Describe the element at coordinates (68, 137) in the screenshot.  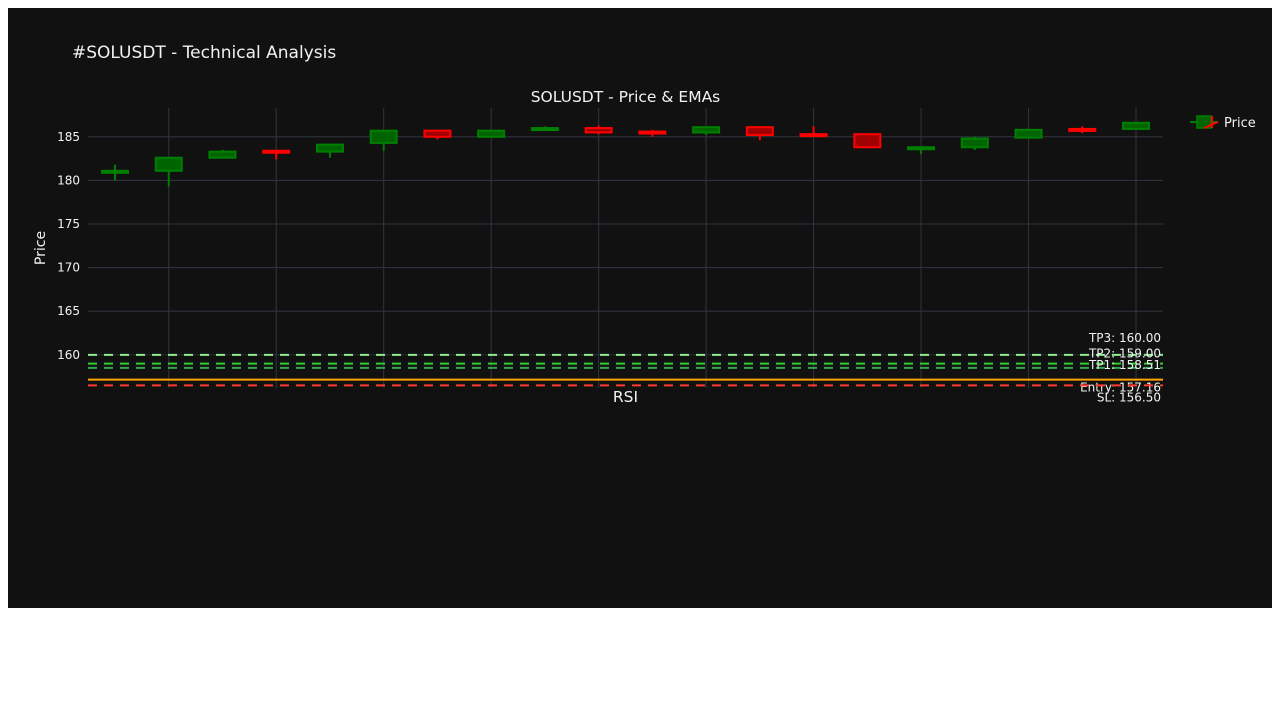
I see `y-tick-label: 185` at that location.